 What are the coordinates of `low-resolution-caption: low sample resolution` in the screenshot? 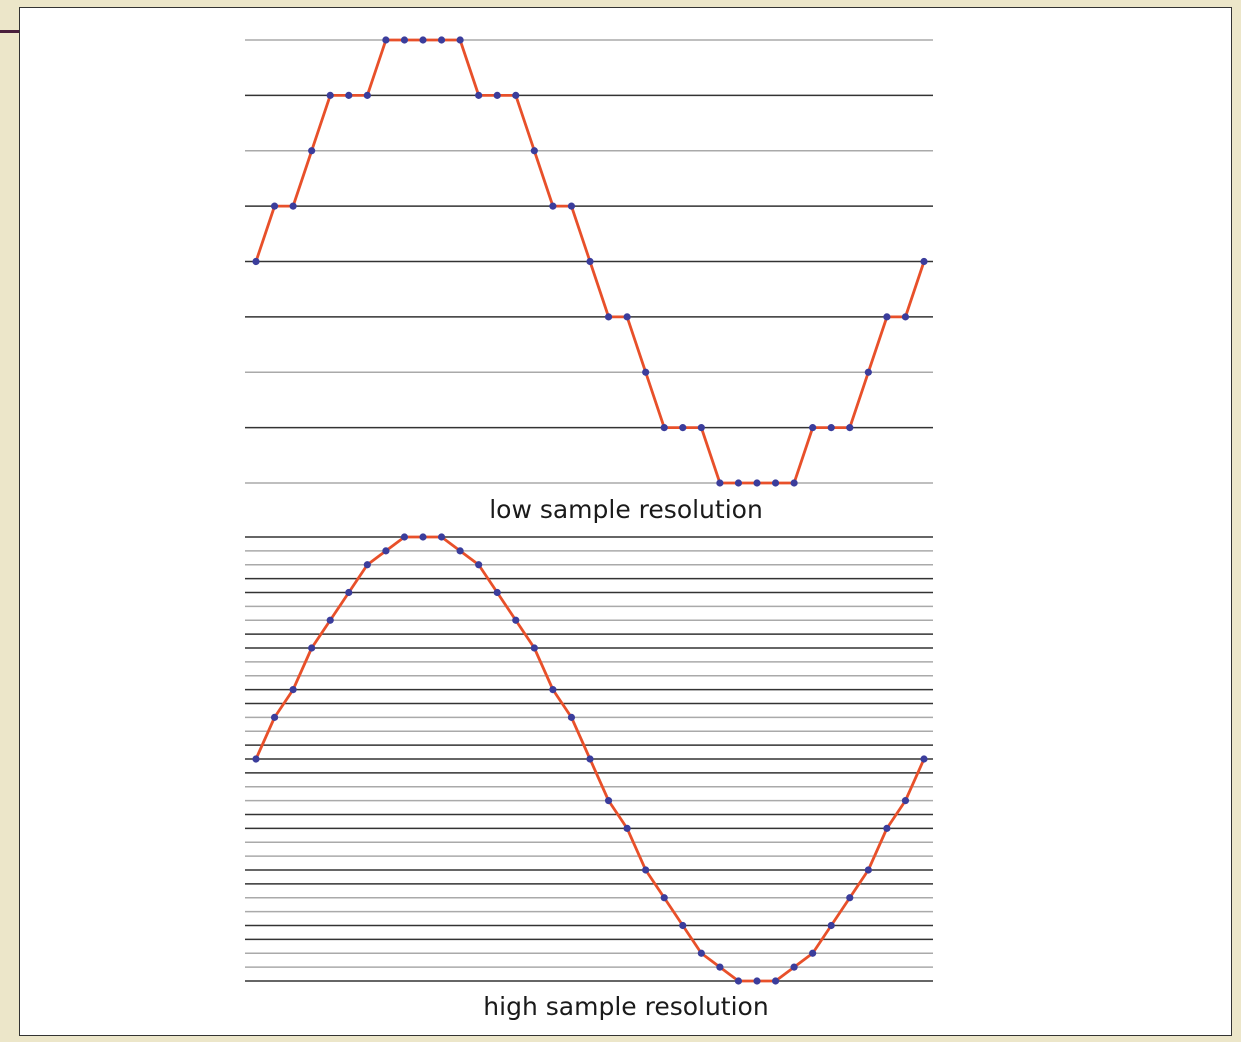 It's located at (626, 509).